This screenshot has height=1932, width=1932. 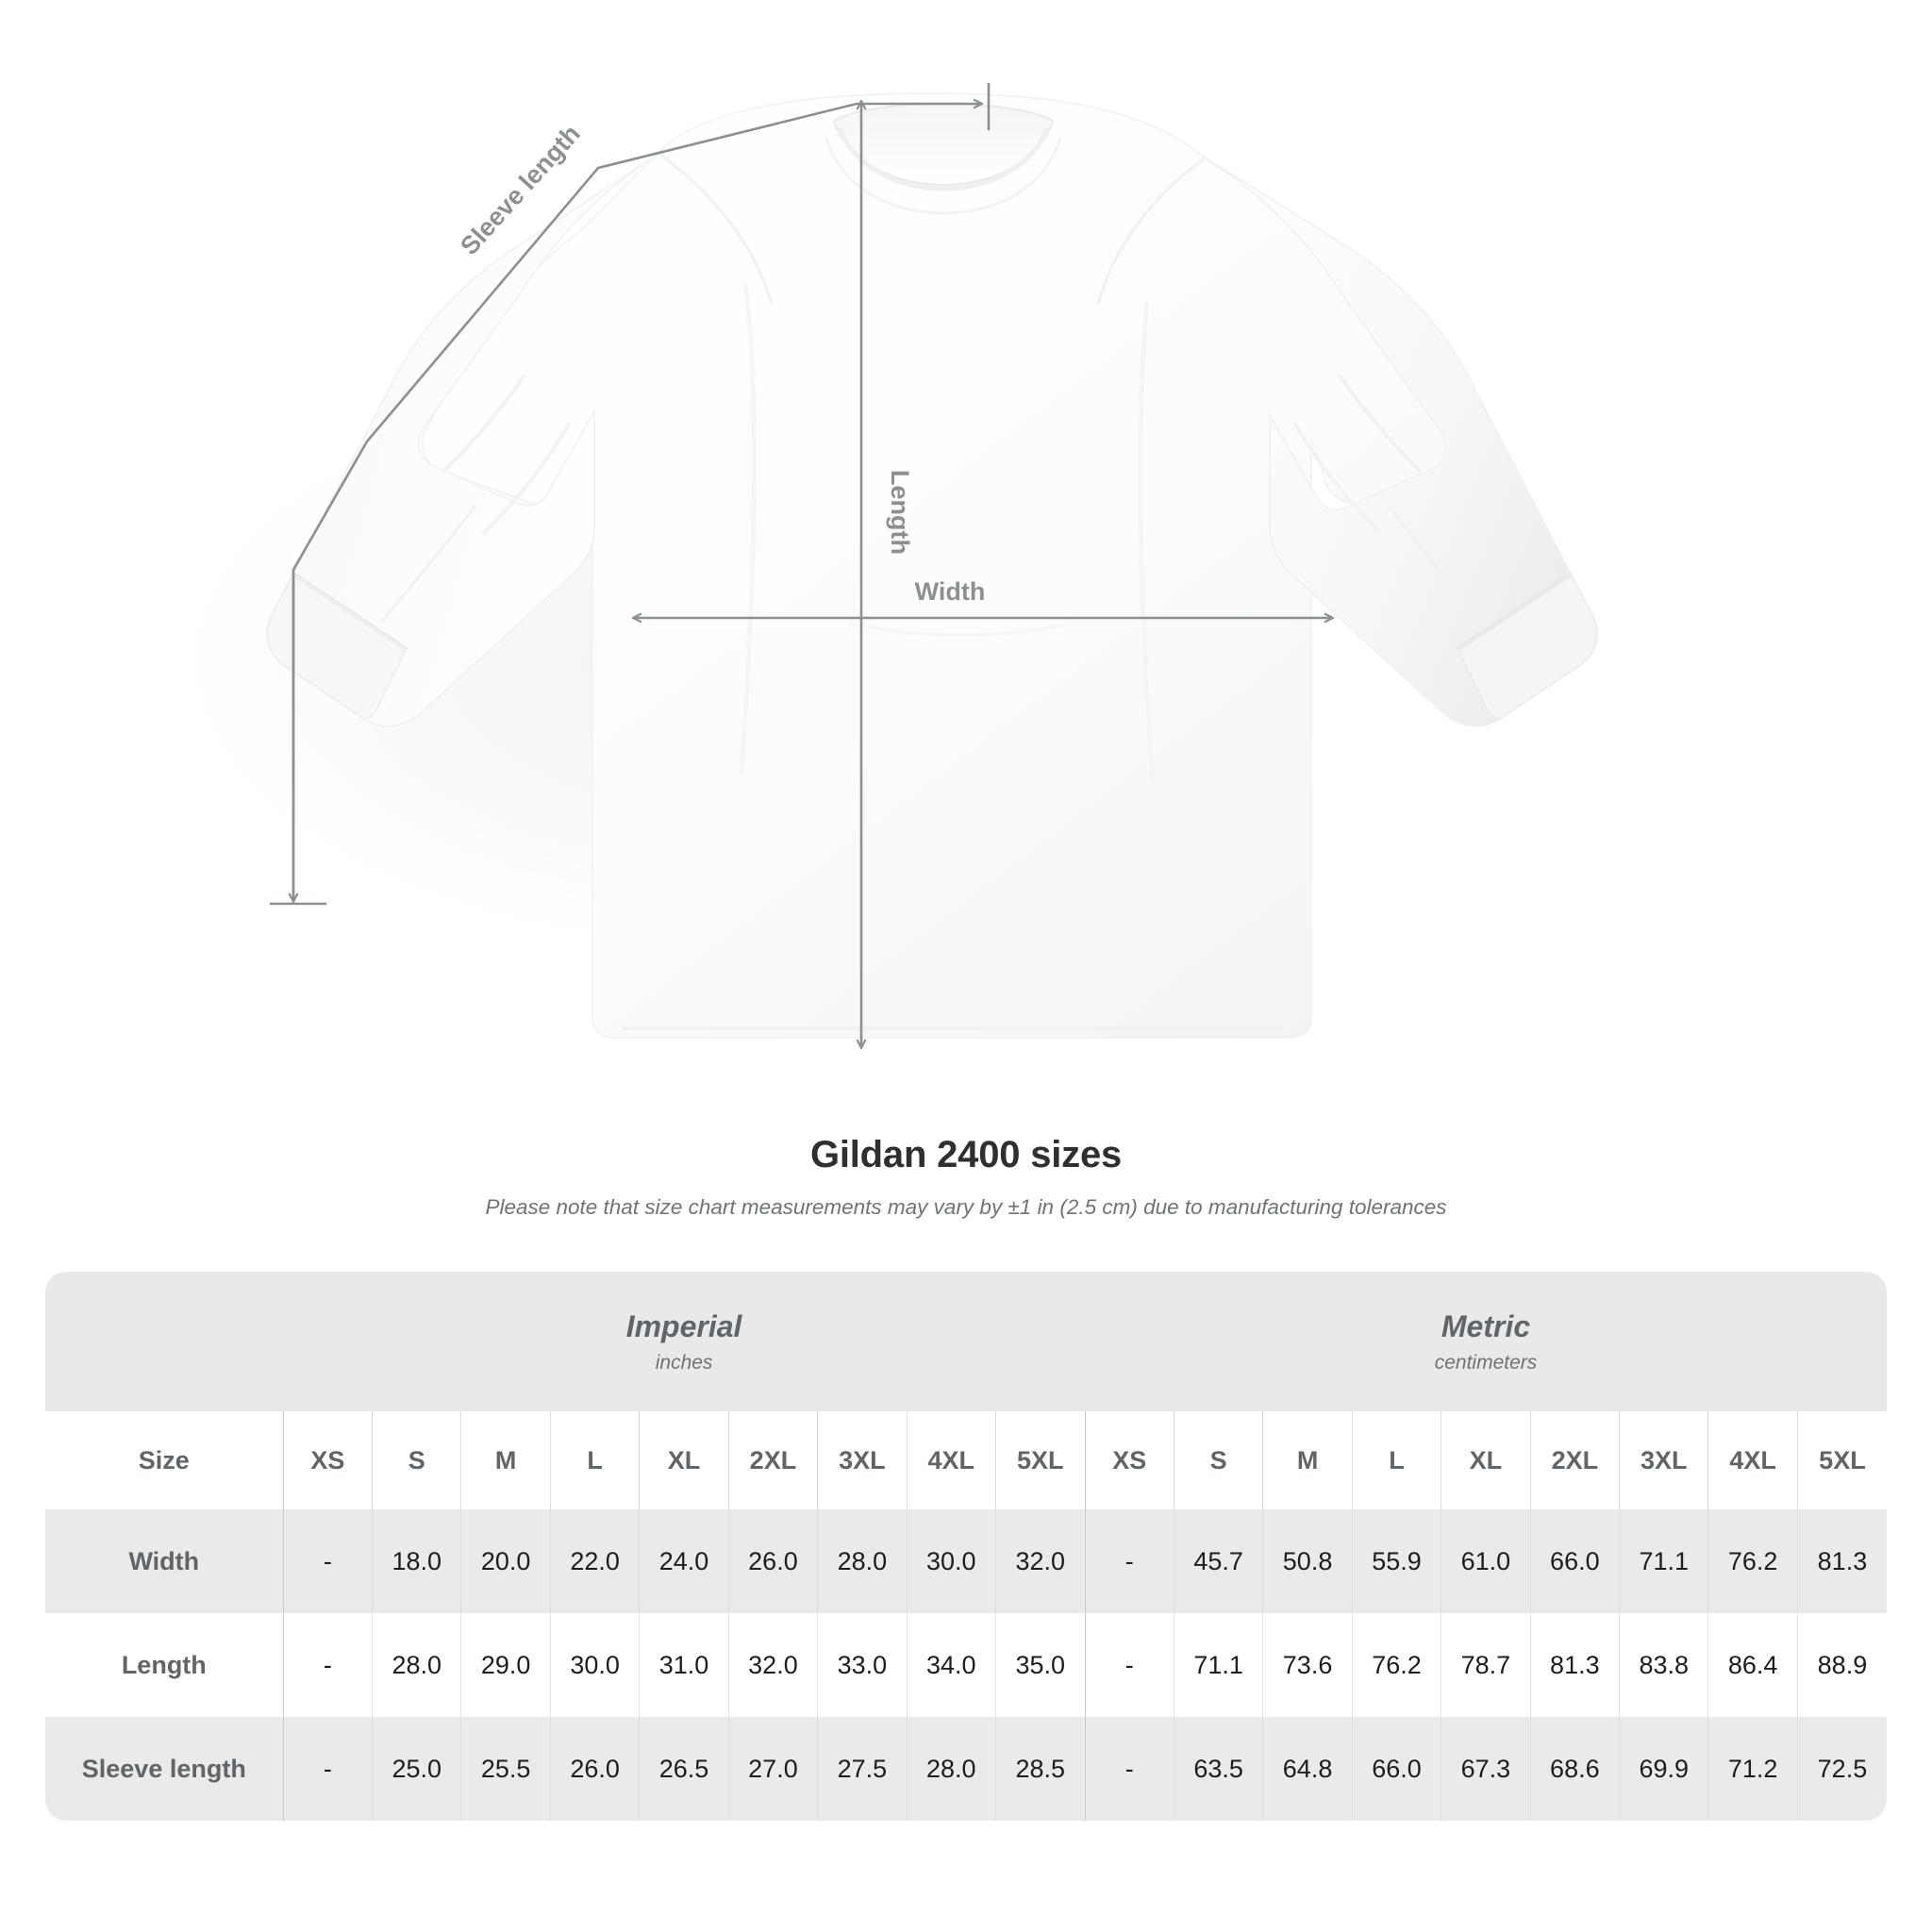 I want to click on cell-width-imperial-xs: -, so click(x=328, y=1561).